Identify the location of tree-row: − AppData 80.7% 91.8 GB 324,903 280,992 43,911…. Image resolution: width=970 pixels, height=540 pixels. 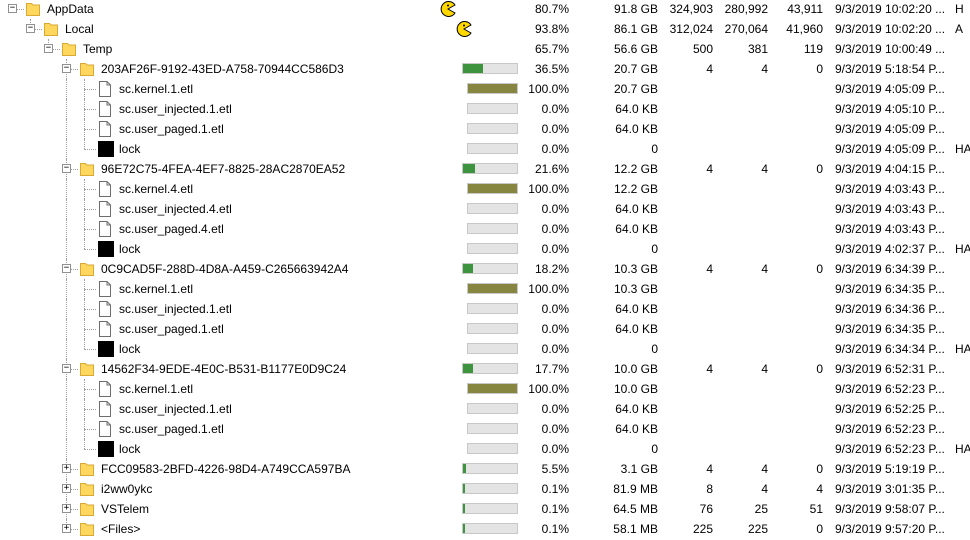
(485, 9).